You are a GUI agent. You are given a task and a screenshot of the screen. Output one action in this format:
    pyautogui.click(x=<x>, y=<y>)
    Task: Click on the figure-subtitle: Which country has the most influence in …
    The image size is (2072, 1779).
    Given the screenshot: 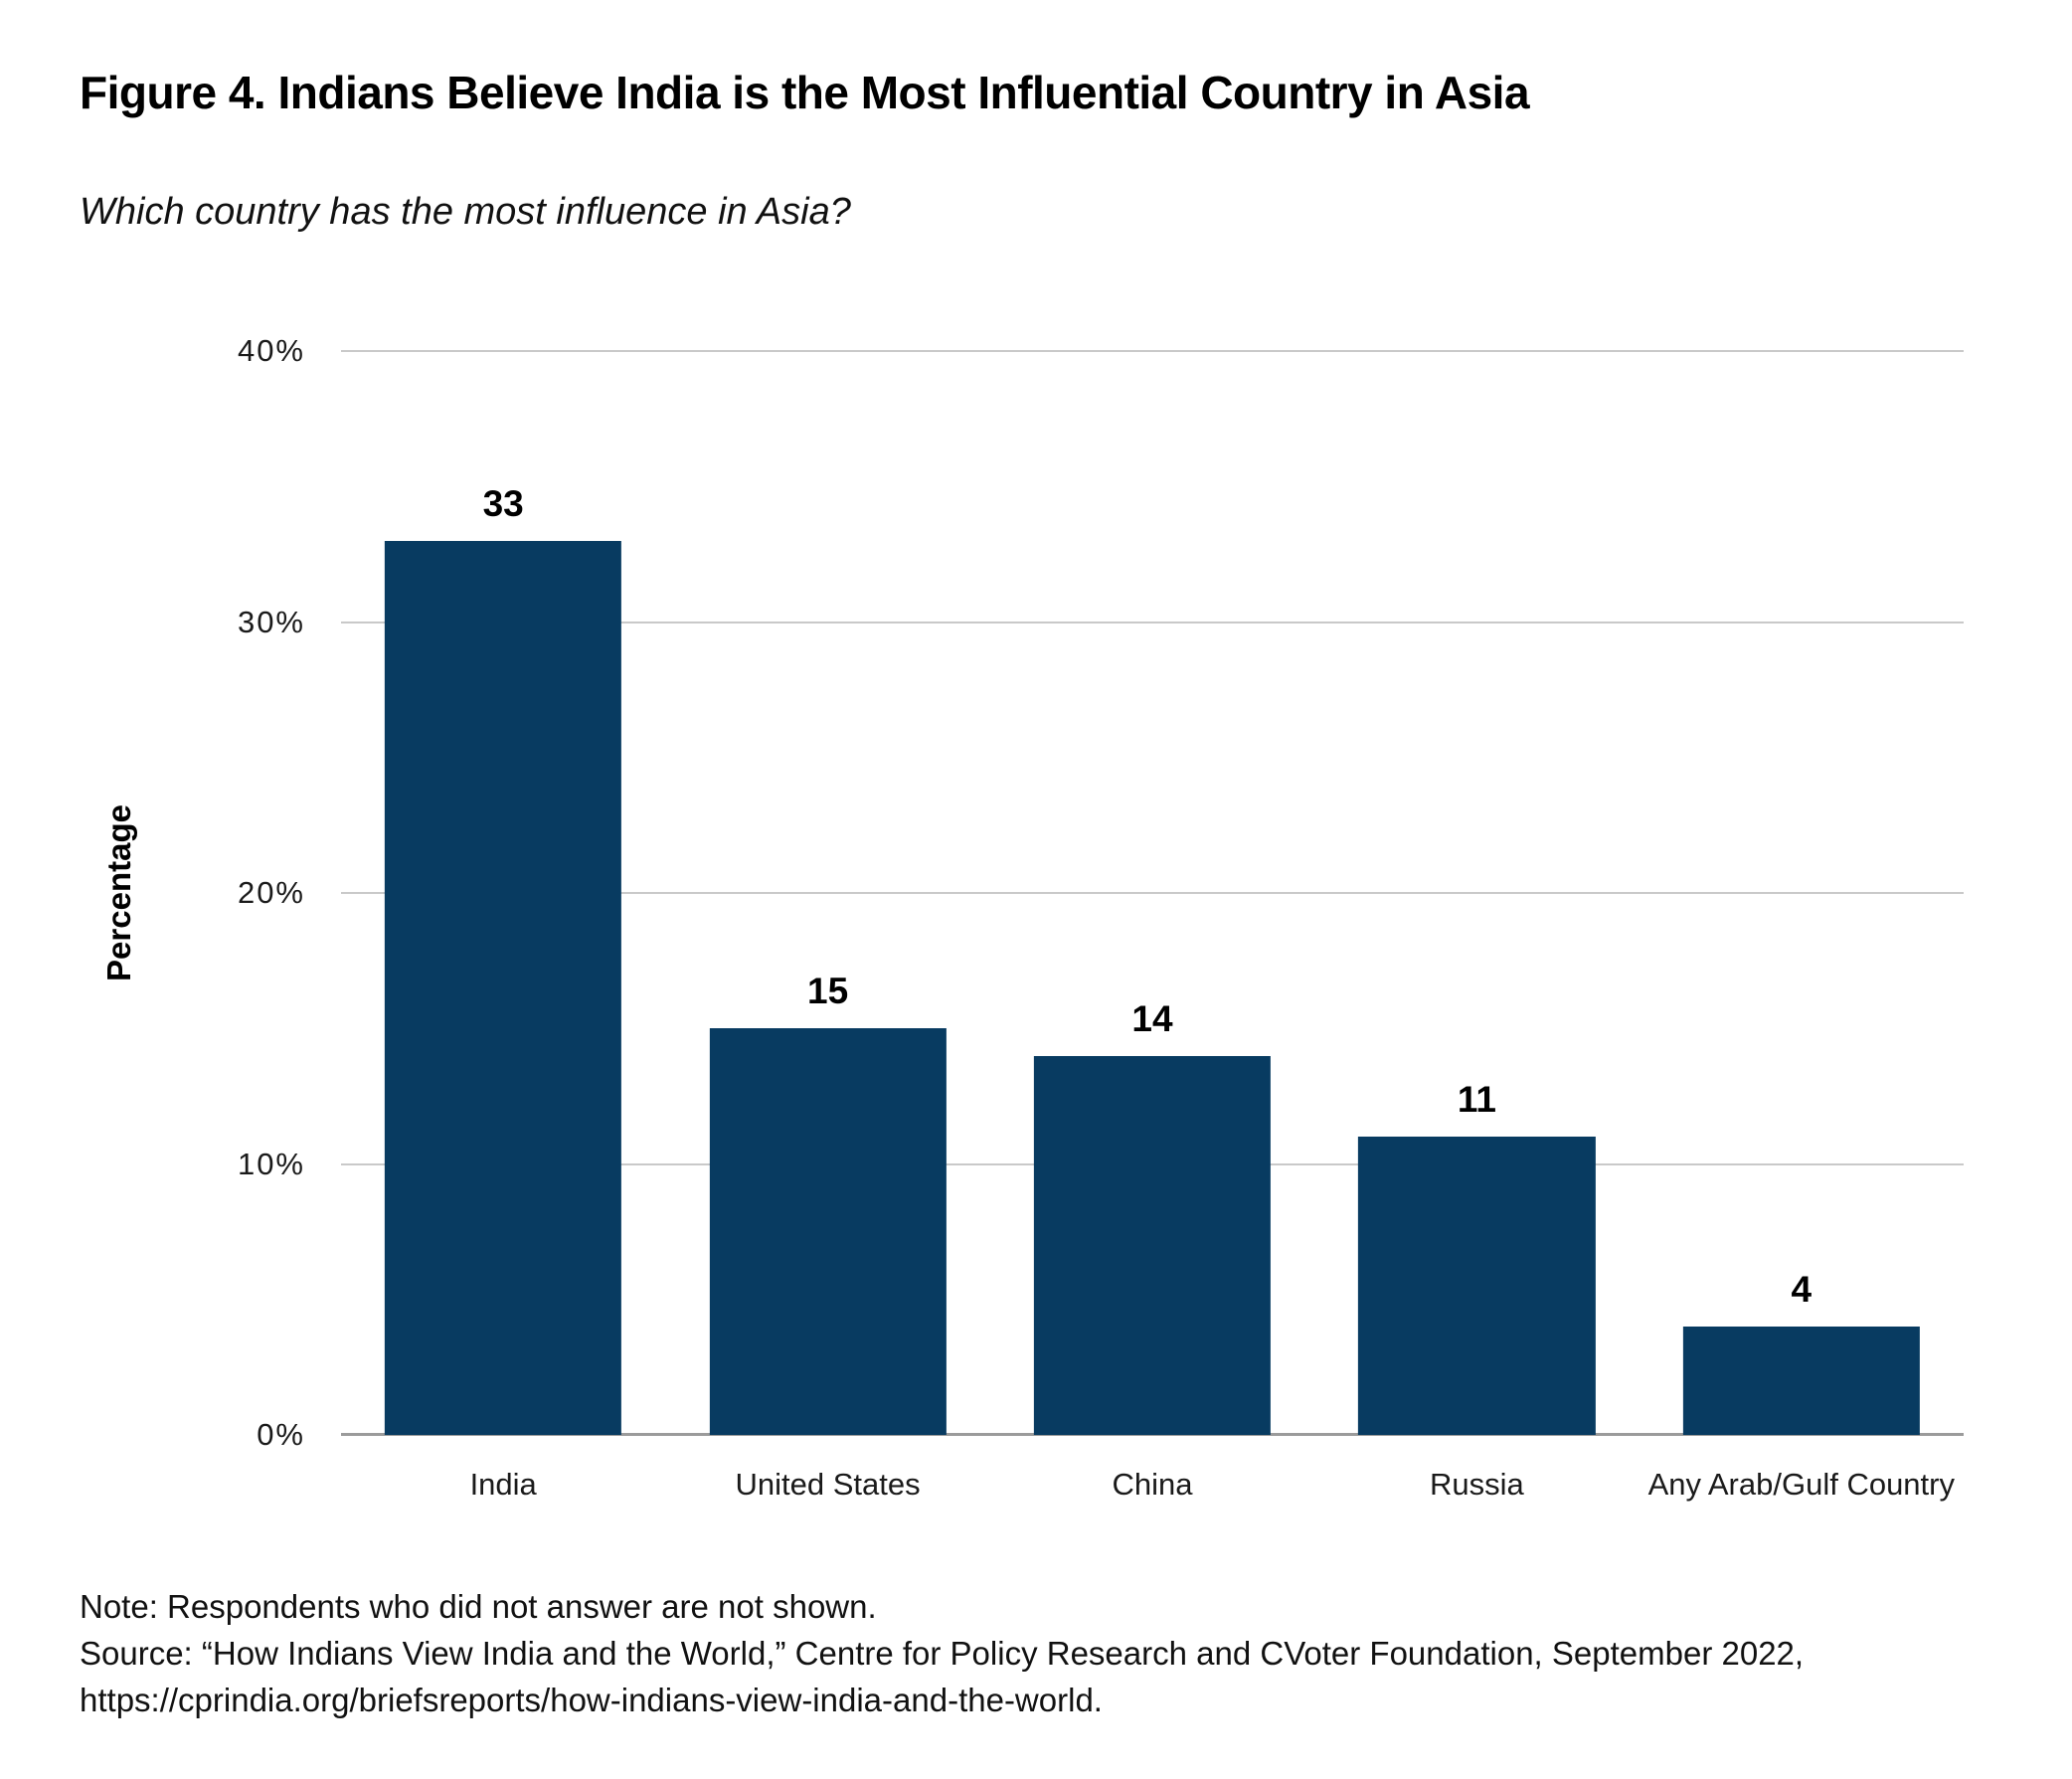 What is the action you would take?
    pyautogui.click(x=465, y=212)
    